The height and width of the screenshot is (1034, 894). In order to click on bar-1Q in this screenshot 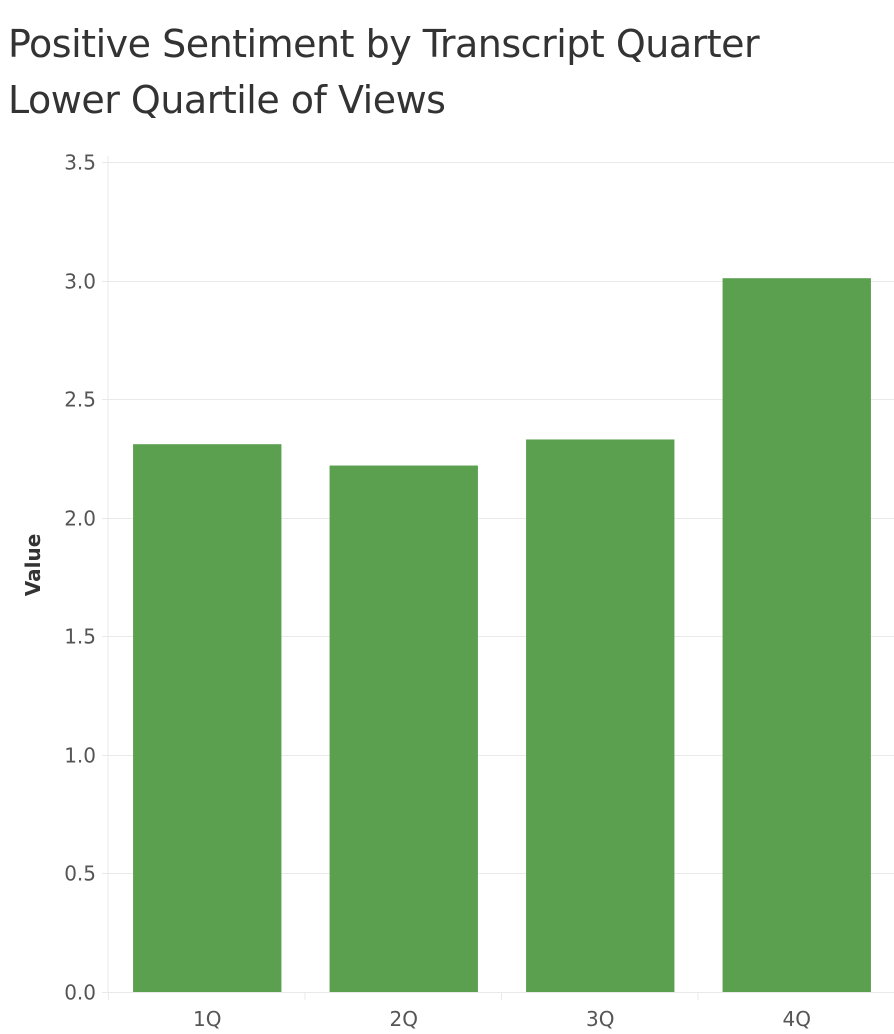, I will do `click(207, 718)`.